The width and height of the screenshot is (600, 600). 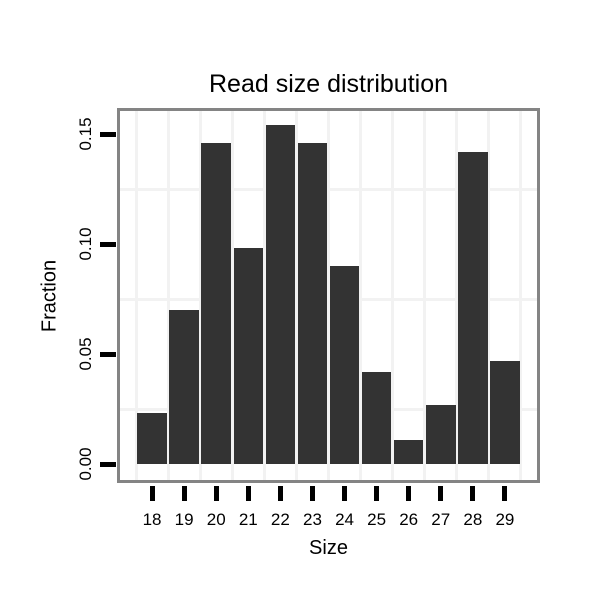 What do you see at coordinates (344, 519) in the screenshot?
I see `x-tick-label-24: 24` at bounding box center [344, 519].